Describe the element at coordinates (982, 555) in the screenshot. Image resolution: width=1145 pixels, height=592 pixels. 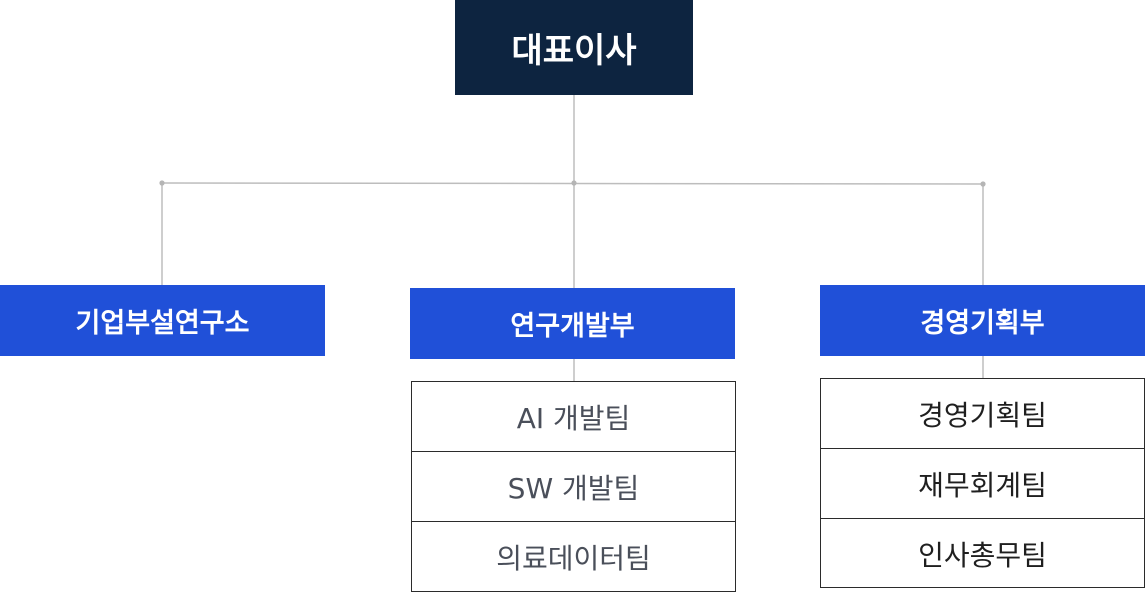
I see `team-box-hr-general-affairs: 인사총무팀` at that location.